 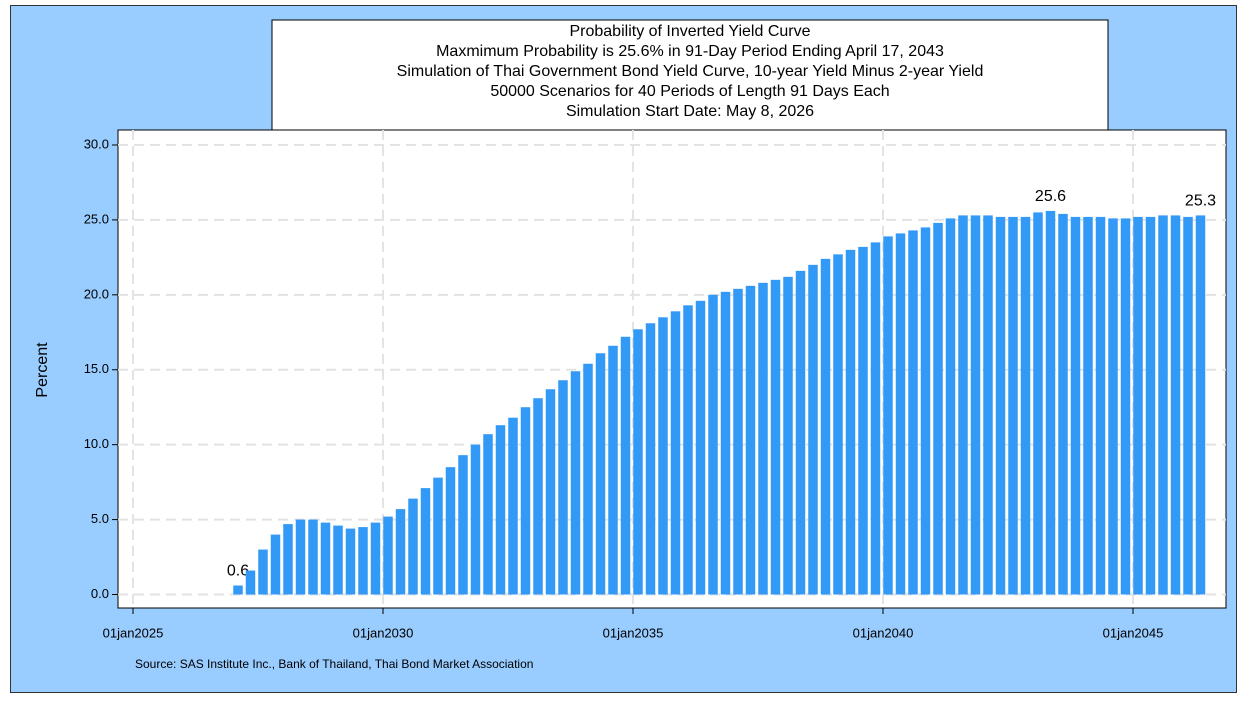 I want to click on x-tick-label: 01jan2030, so click(x=383, y=632).